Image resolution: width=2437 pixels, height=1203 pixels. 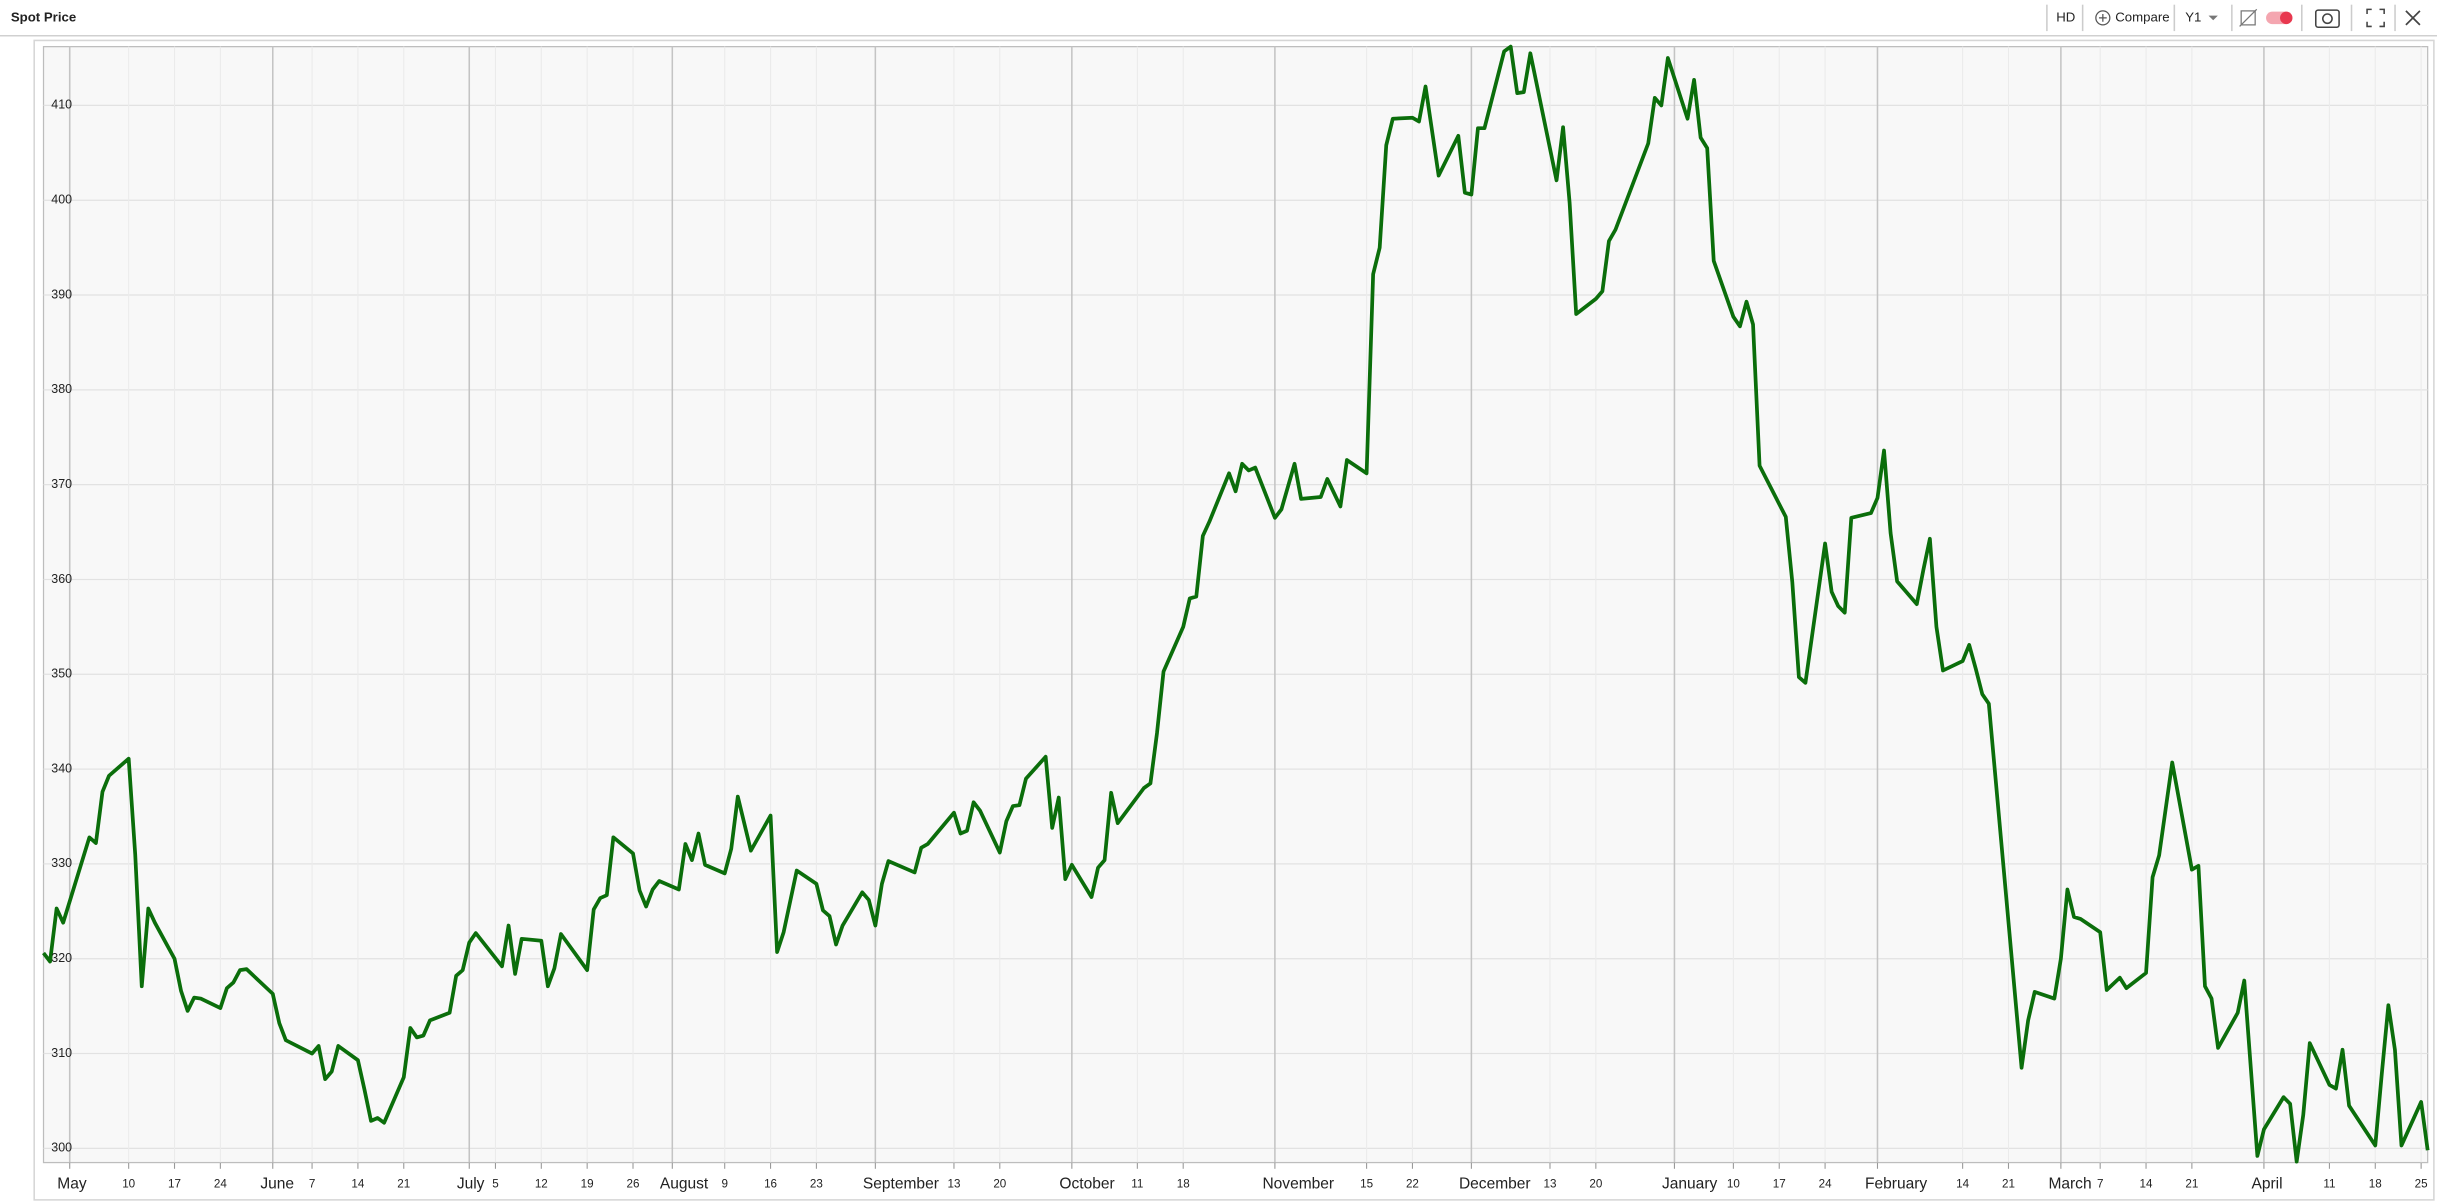 What do you see at coordinates (2193, 16) in the screenshot?
I see `period-select: Y1` at bounding box center [2193, 16].